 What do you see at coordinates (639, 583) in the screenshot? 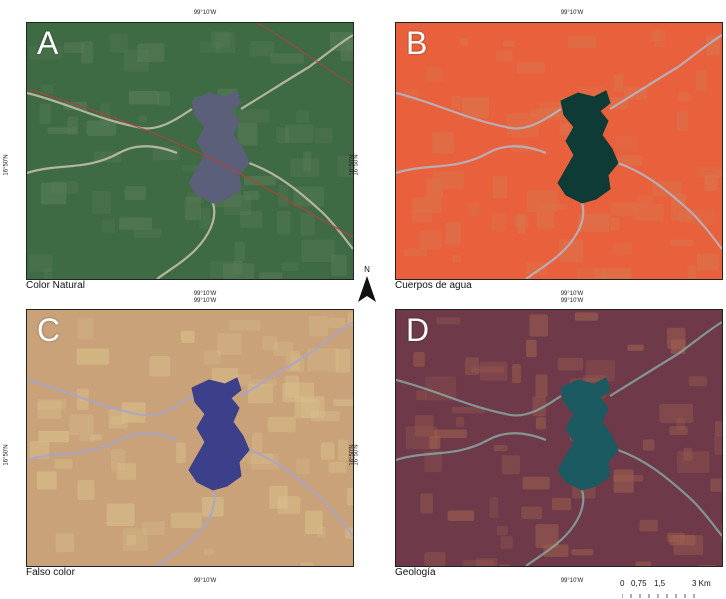
I see `scale-label-1: 0,75` at bounding box center [639, 583].